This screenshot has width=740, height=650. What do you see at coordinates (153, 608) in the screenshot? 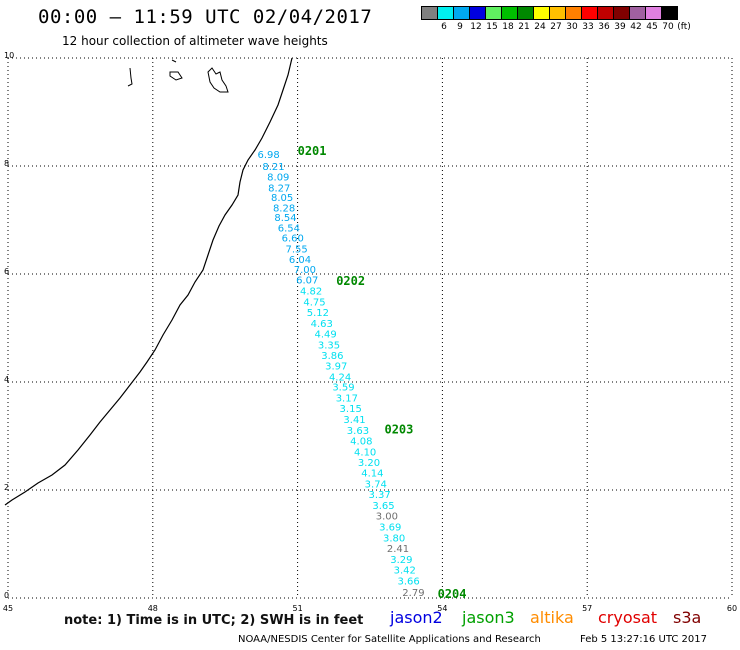
I see `x-tick-label: 48` at bounding box center [153, 608].